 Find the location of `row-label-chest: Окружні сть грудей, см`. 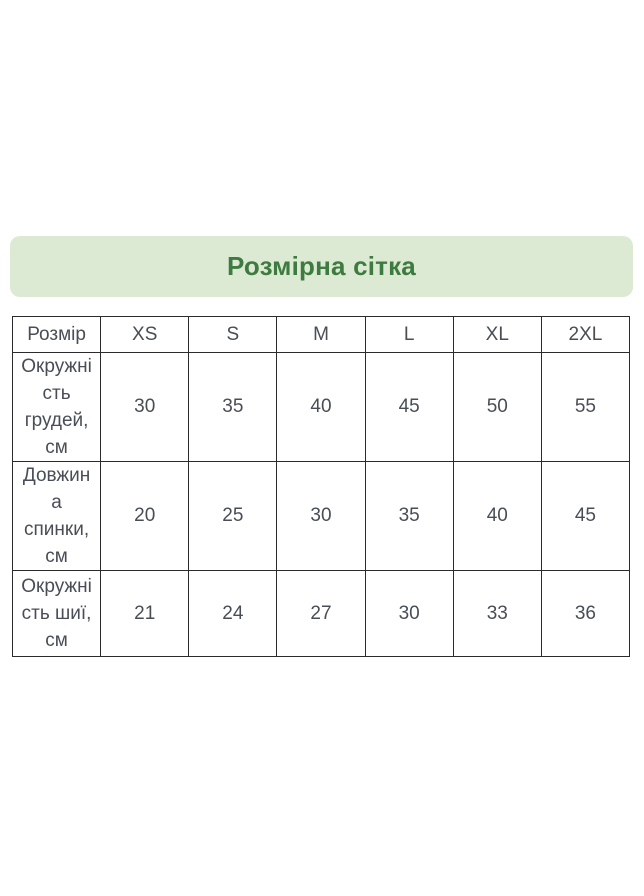

row-label-chest: Окружні сть грудей, см is located at coordinates (56, 407).